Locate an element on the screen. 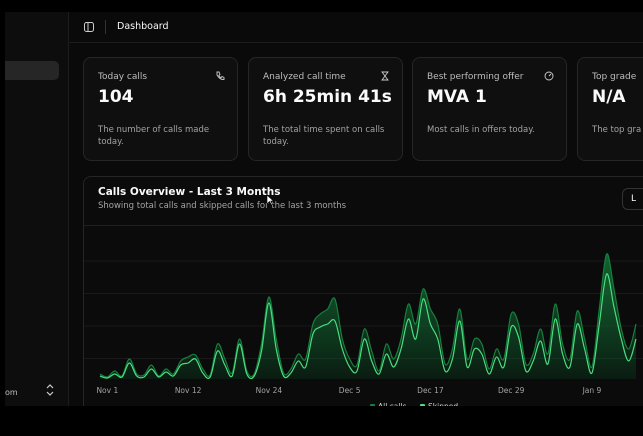 This screenshot has height=436, width=643. range-select: L is located at coordinates (632, 199).